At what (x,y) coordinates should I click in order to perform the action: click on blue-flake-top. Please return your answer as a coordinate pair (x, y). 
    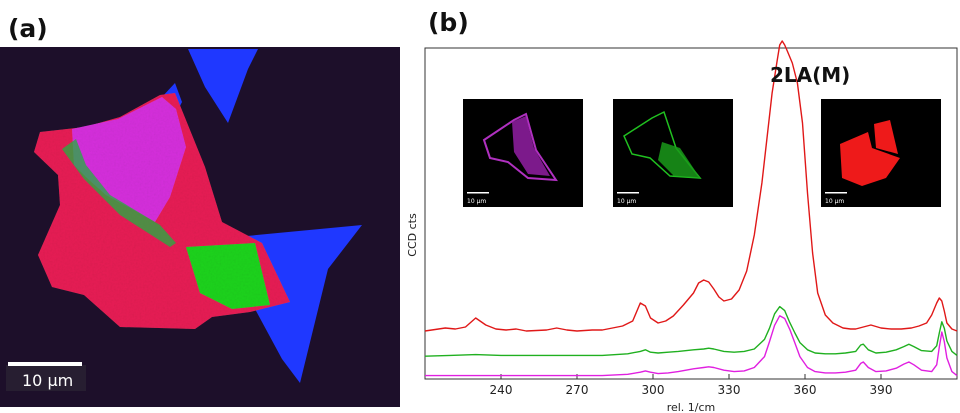
    Looking at the image, I should click on (223, 86).